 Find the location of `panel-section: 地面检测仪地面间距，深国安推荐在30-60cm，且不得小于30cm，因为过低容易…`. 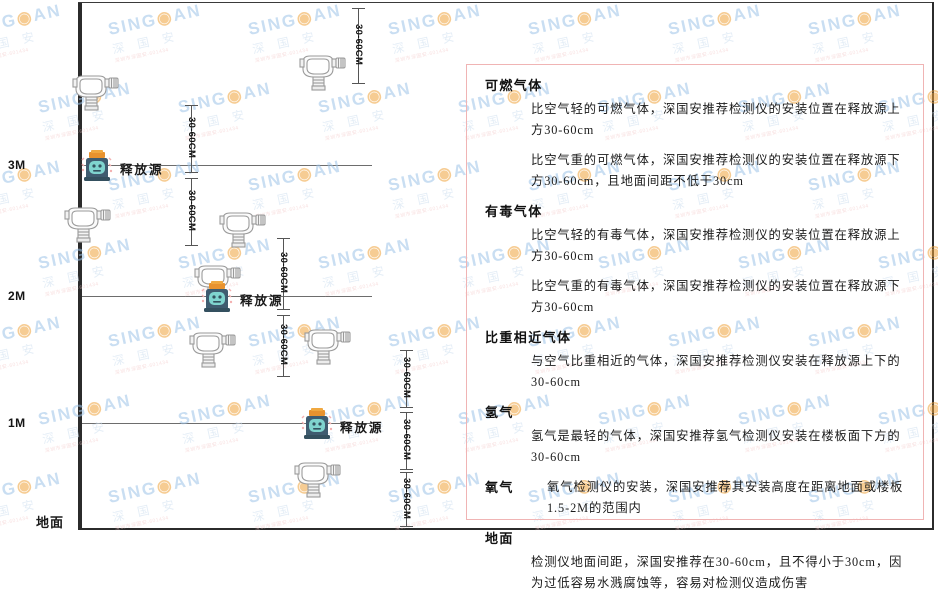

panel-section: 地面检测仪地面间距，深国安推荐在30-60cm，且不得小于30cm，因为过低容易… is located at coordinates (698, 561).